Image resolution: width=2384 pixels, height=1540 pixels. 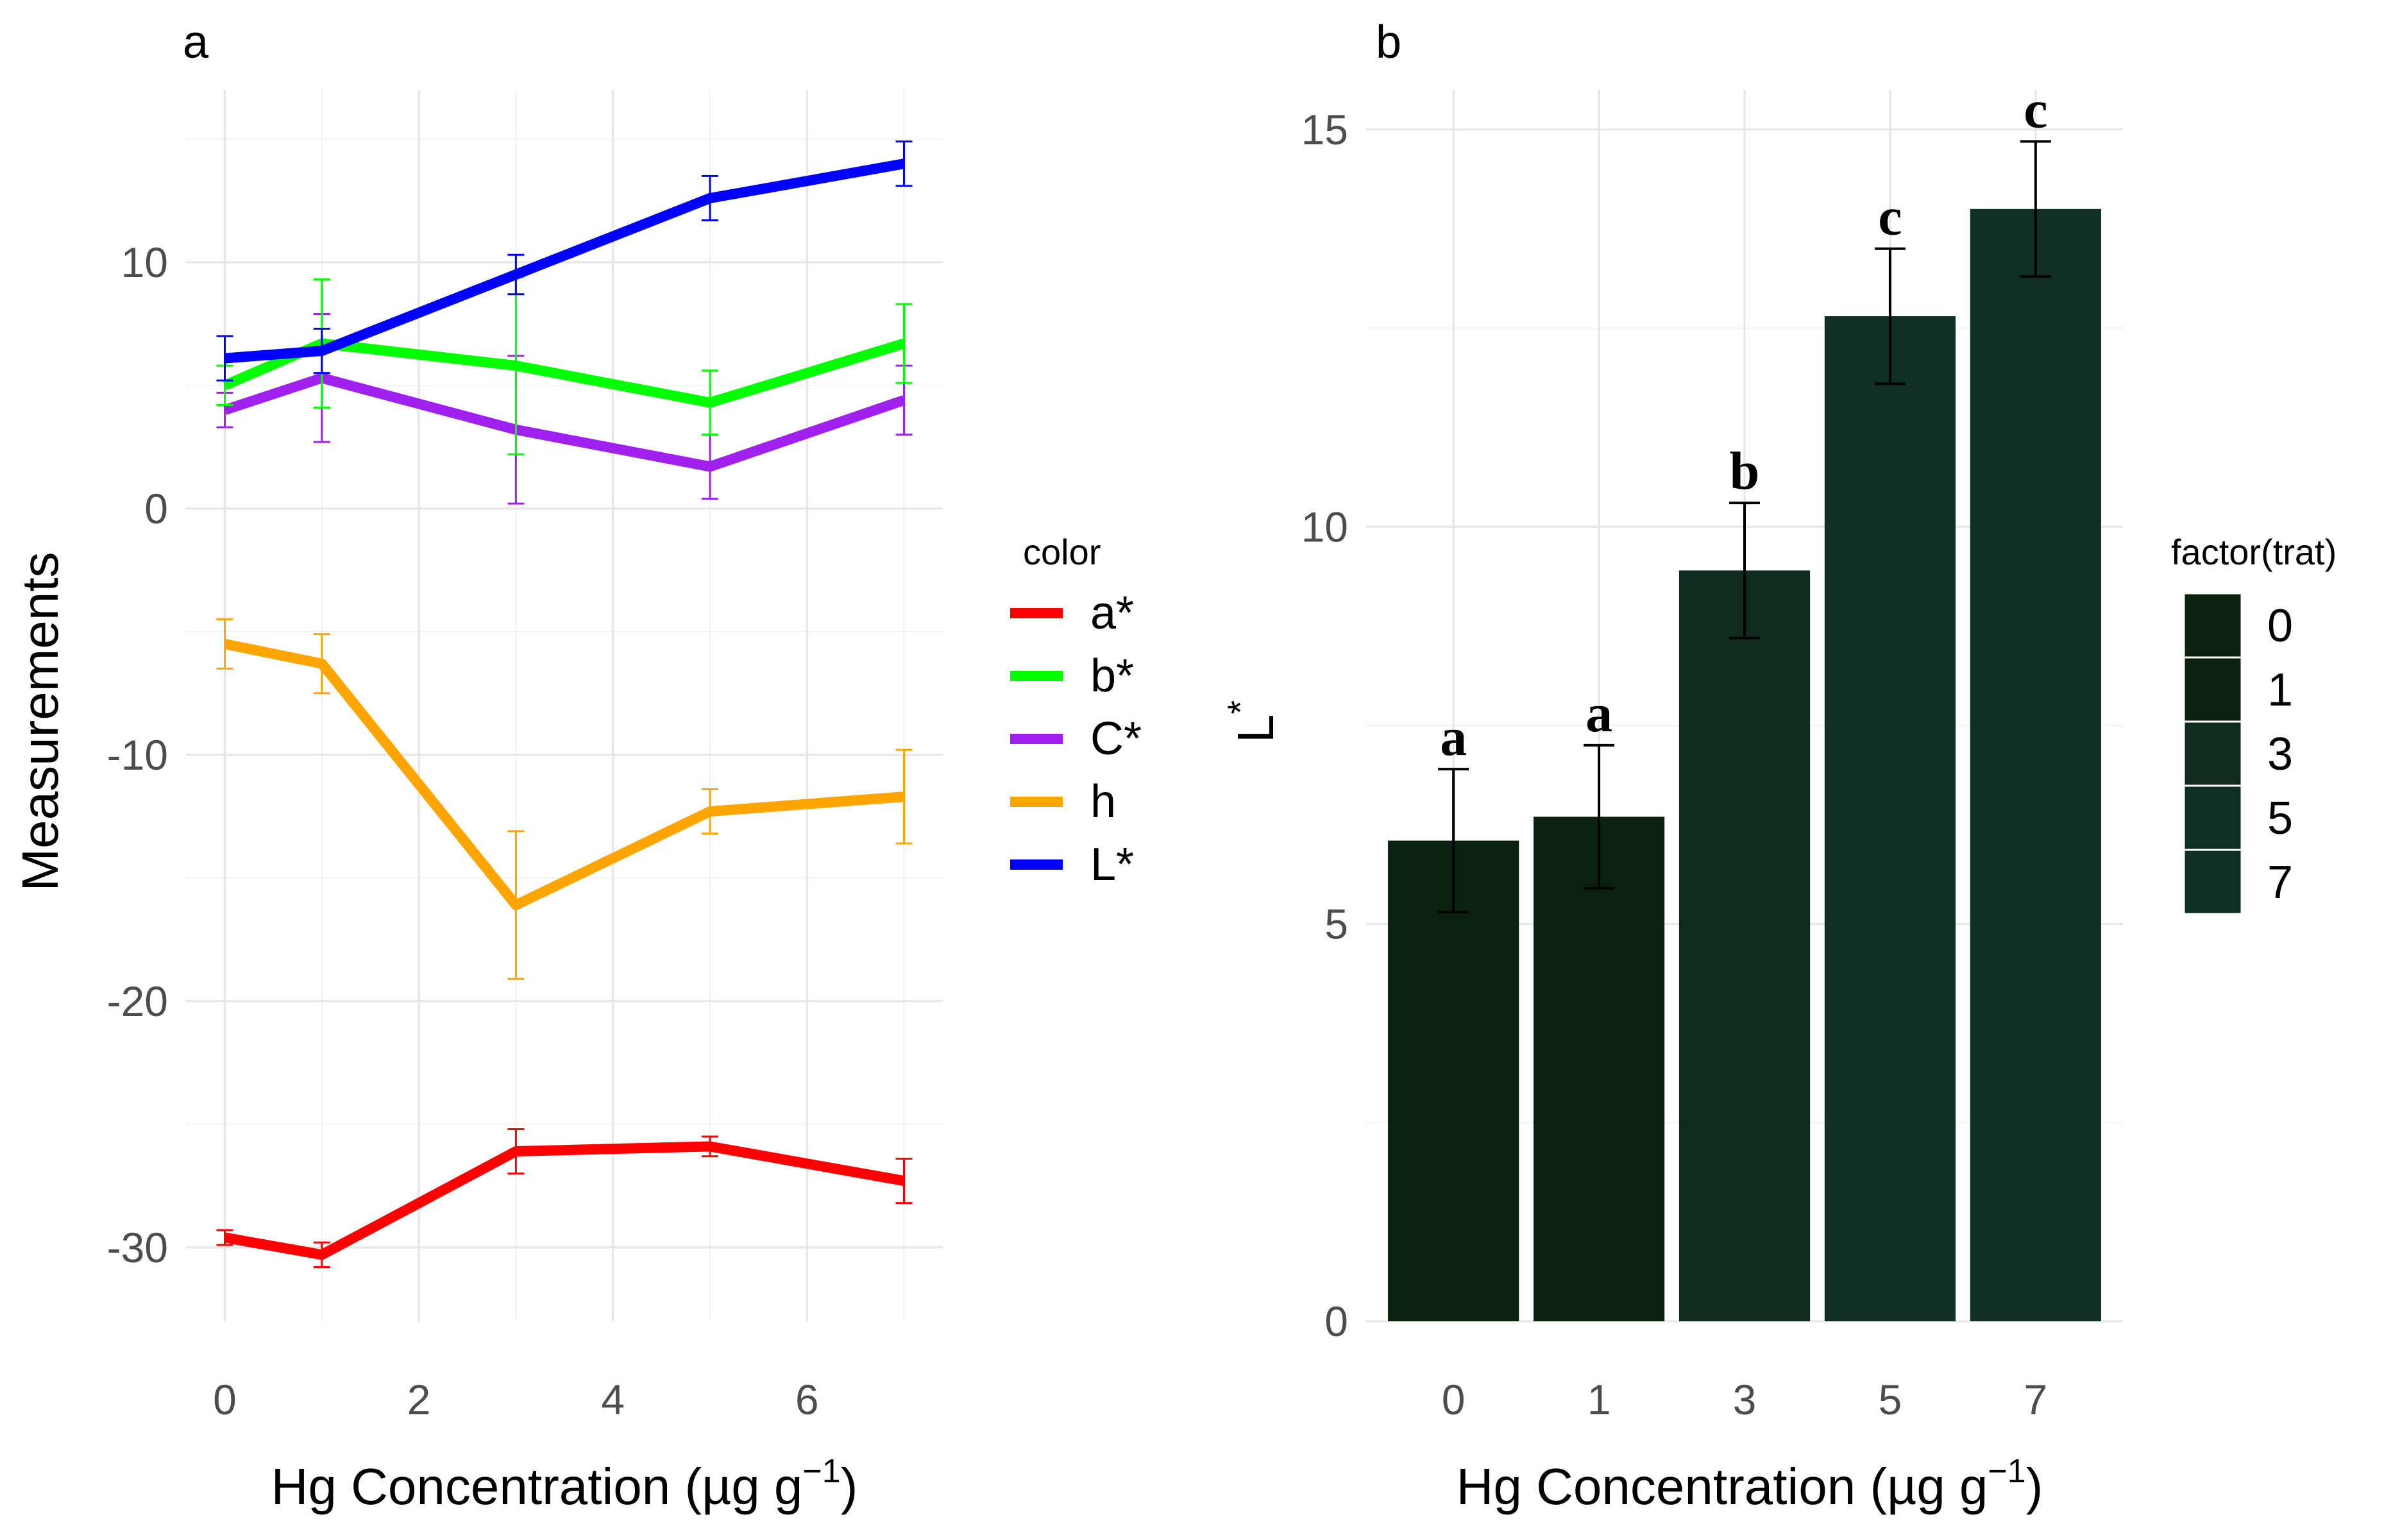 What do you see at coordinates (1240, 707) in the screenshot?
I see `panel-b-y-axis-title-sup: *` at bounding box center [1240, 707].